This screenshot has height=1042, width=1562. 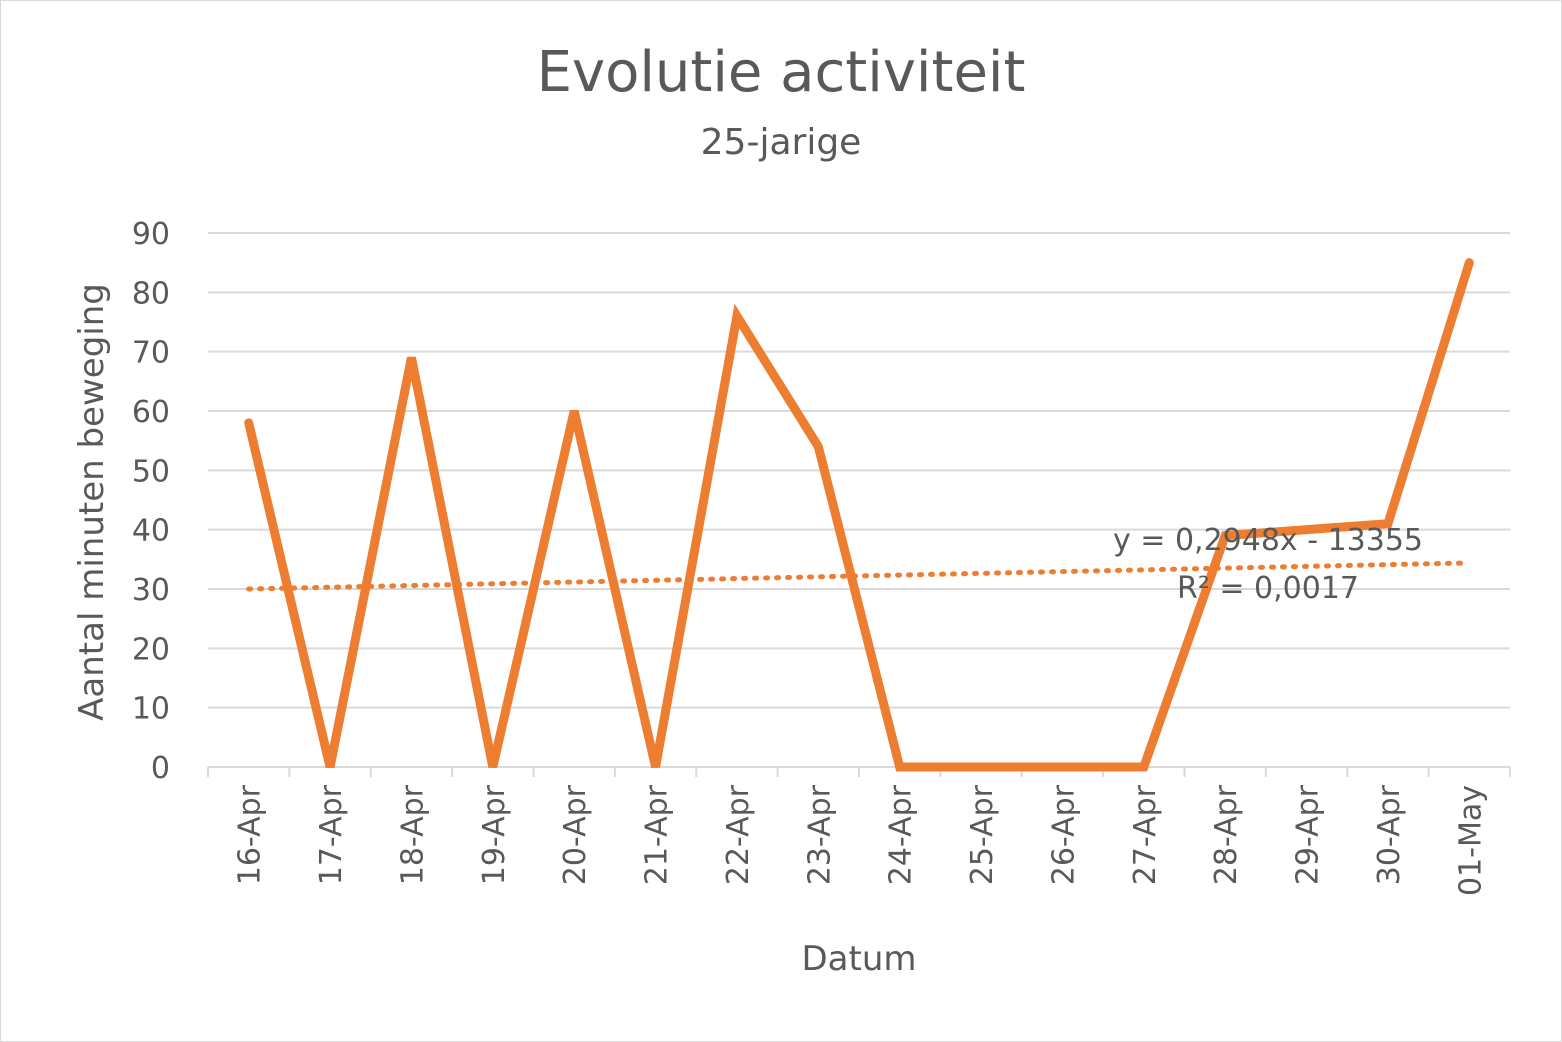 What do you see at coordinates (982, 834) in the screenshot?
I see `x-tick-label: 25-Apr` at bounding box center [982, 834].